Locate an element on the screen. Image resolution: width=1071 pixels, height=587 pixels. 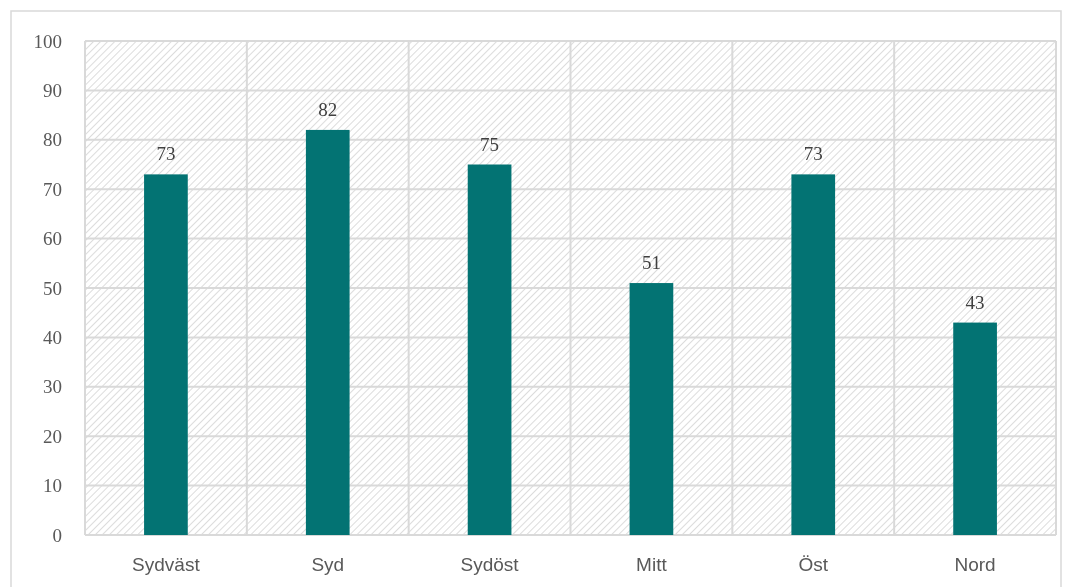
data-label: 51 is located at coordinates (651, 263).